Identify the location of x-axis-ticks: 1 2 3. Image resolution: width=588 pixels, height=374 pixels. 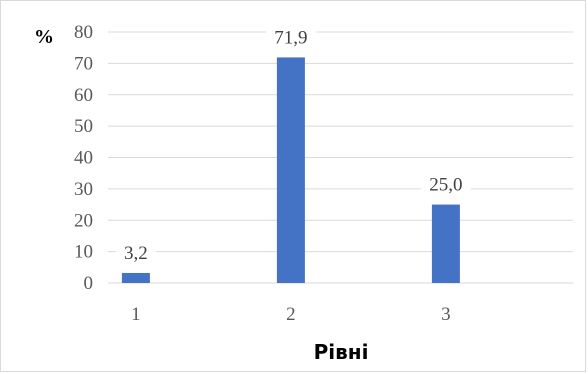
(291, 314).